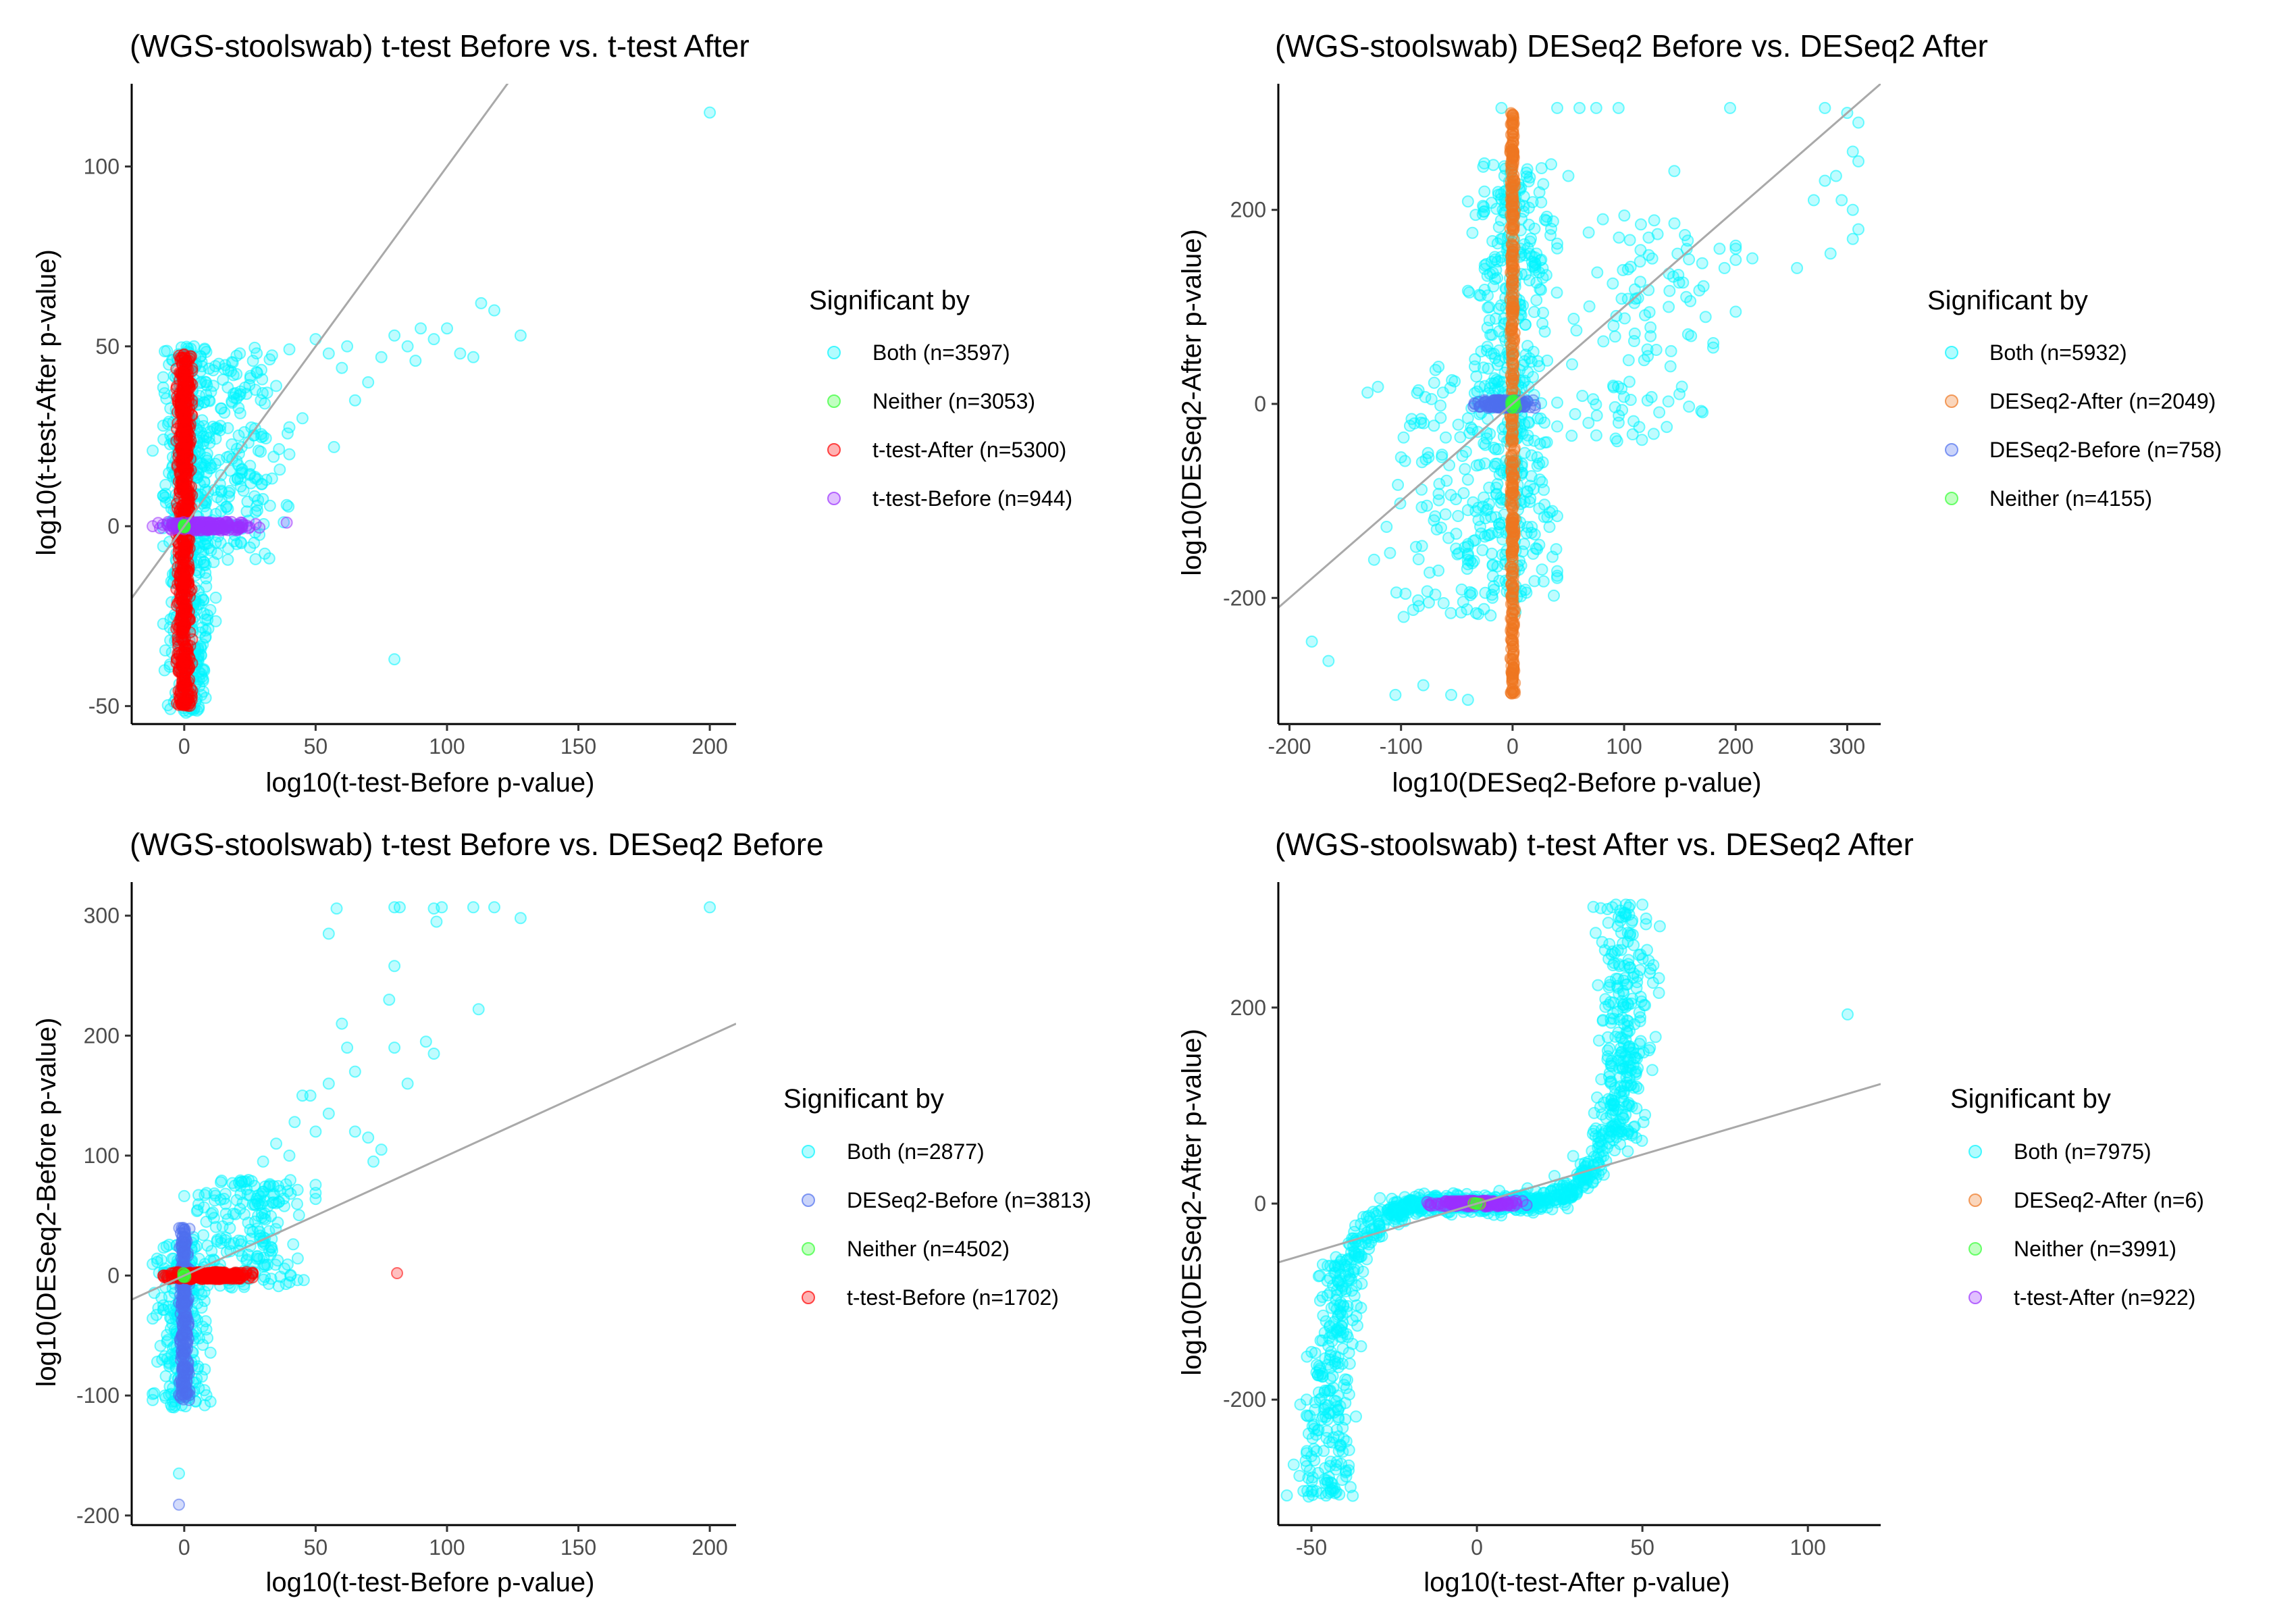  I want to click on legend-label: Both (n=5932), so click(2058, 352).